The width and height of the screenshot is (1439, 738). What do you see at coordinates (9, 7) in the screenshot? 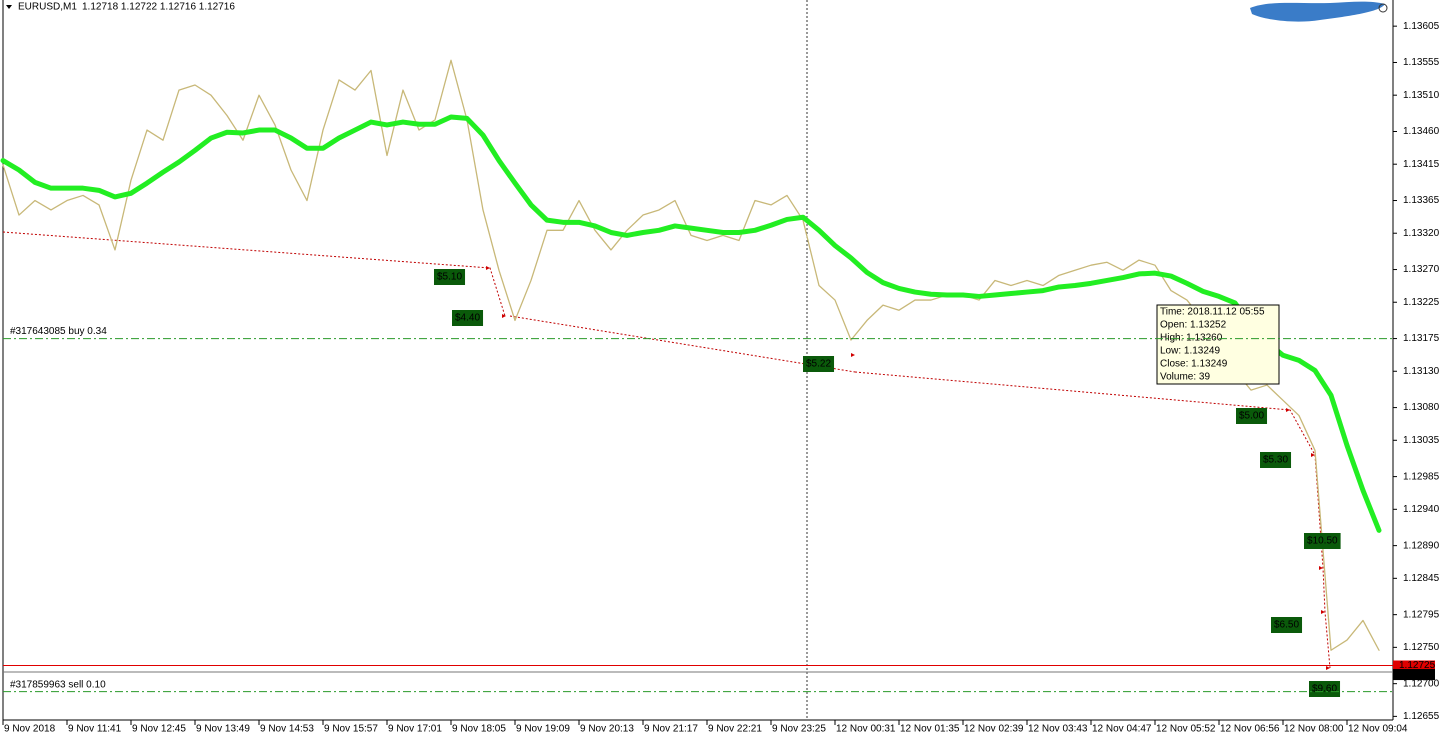
I see `menu-arrow` at bounding box center [9, 7].